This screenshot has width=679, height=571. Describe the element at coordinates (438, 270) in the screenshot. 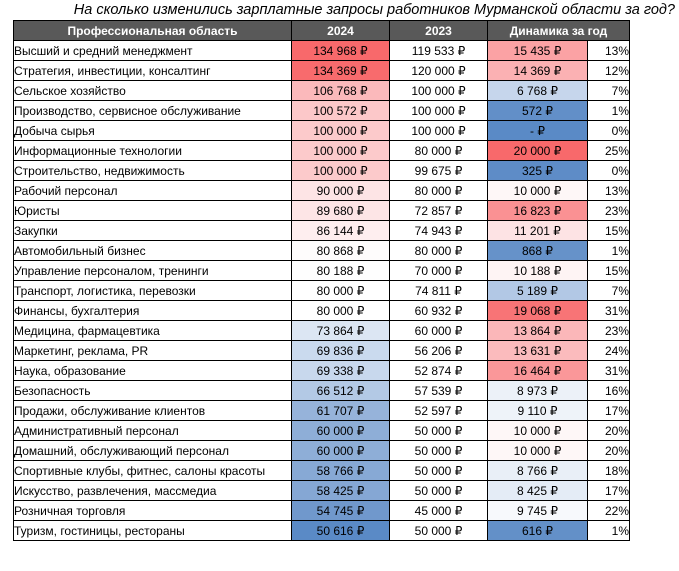

I see `cell-2023: 70 000 ₽` at that location.